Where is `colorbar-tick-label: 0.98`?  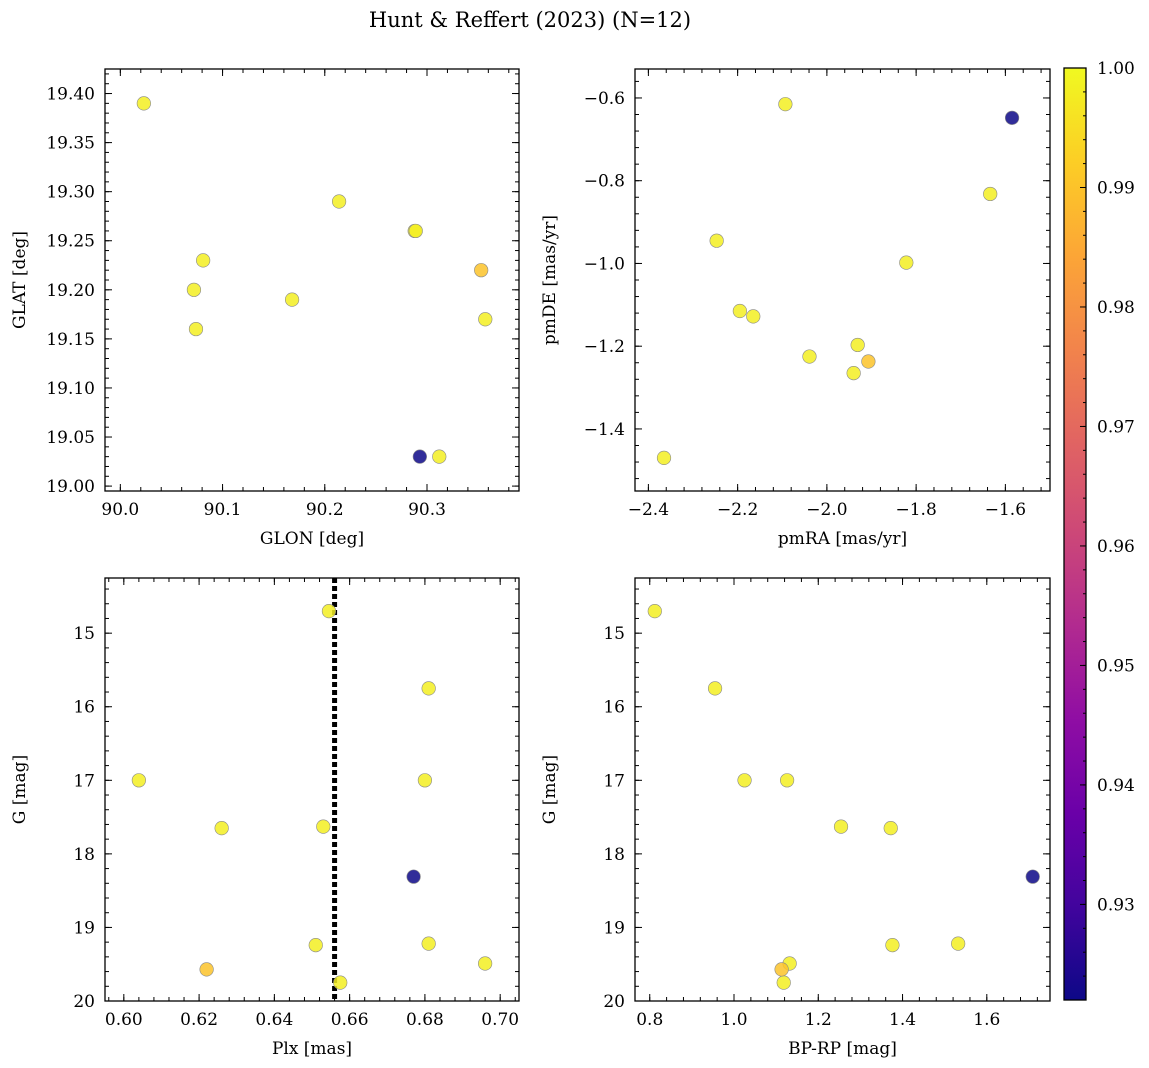 colorbar-tick-label: 0.98 is located at coordinates (1116, 308).